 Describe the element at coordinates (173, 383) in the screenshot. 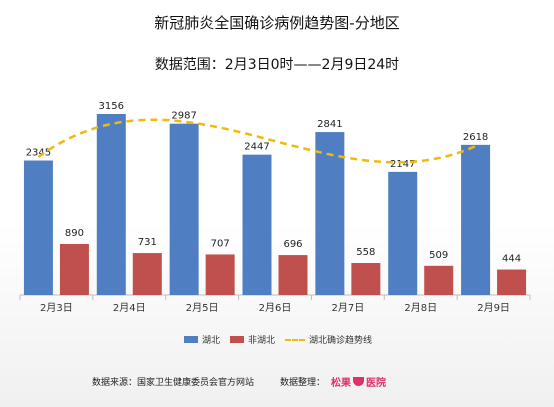

I see `data-source: 数据来源：国家卫生健康委员会官方网站` at that location.